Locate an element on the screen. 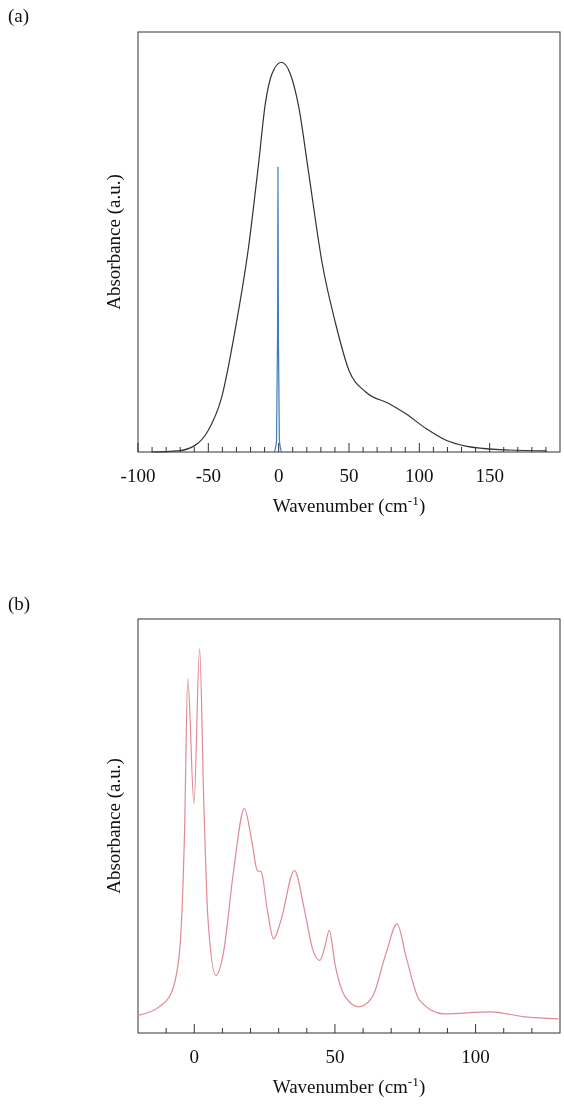 The image size is (564, 1109). text: (b) is located at coordinates (19, 604).